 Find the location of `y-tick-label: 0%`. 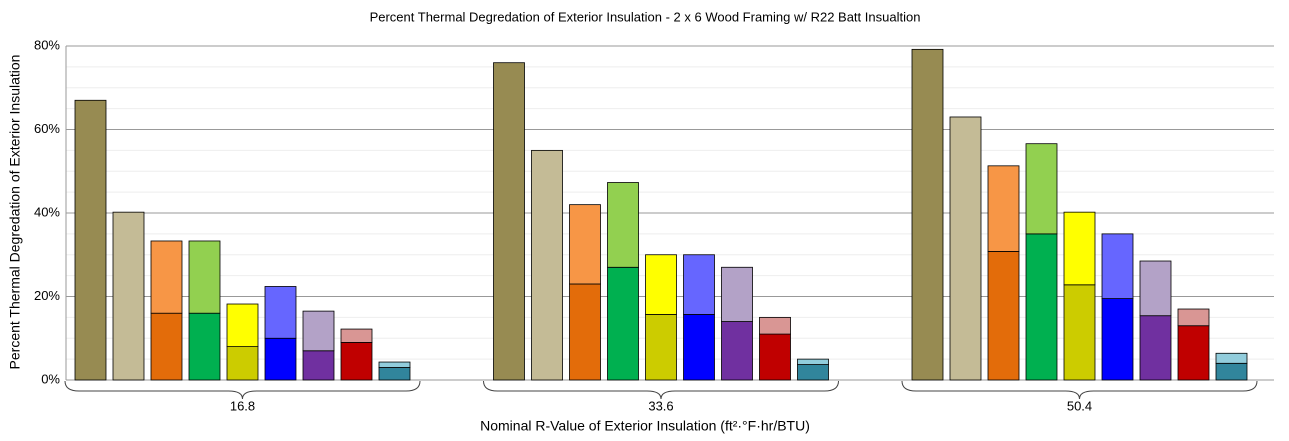

y-tick-label: 0% is located at coordinates (50, 378).